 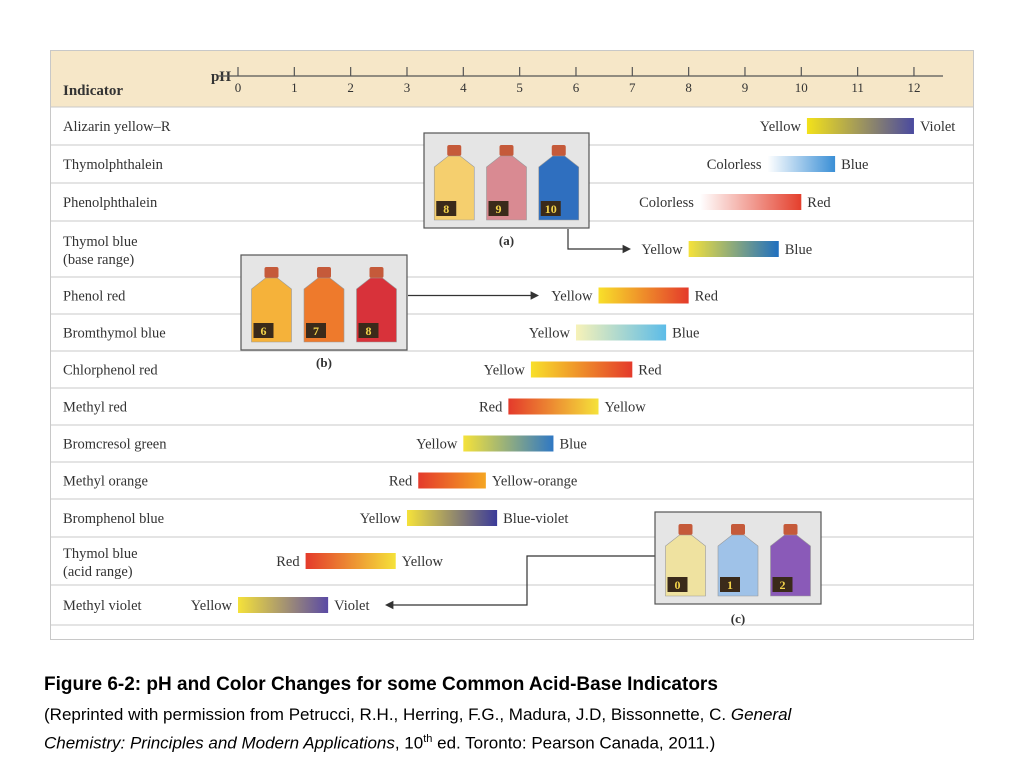 I want to click on caption-edition: , 10, so click(x=409, y=743).